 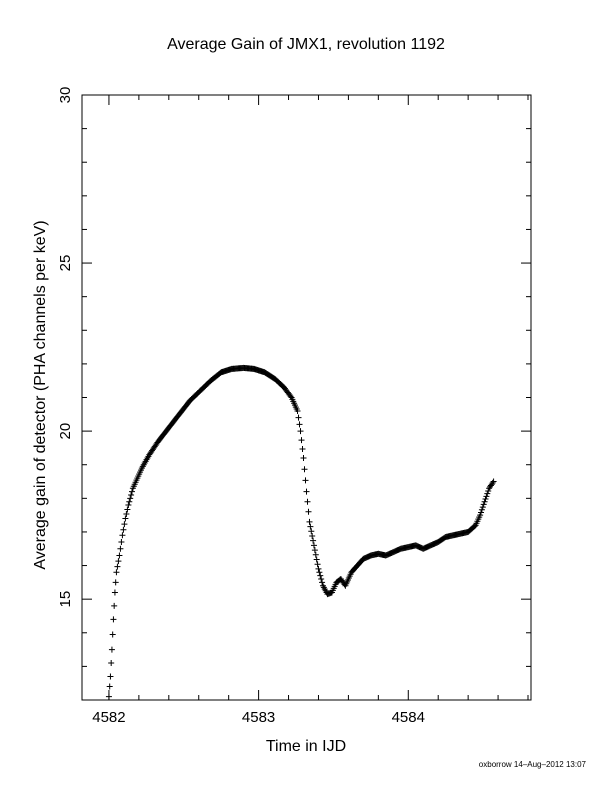 I want to click on footer-credit: oxborrow 14–Aug–2012 13:07, so click(x=532, y=764).